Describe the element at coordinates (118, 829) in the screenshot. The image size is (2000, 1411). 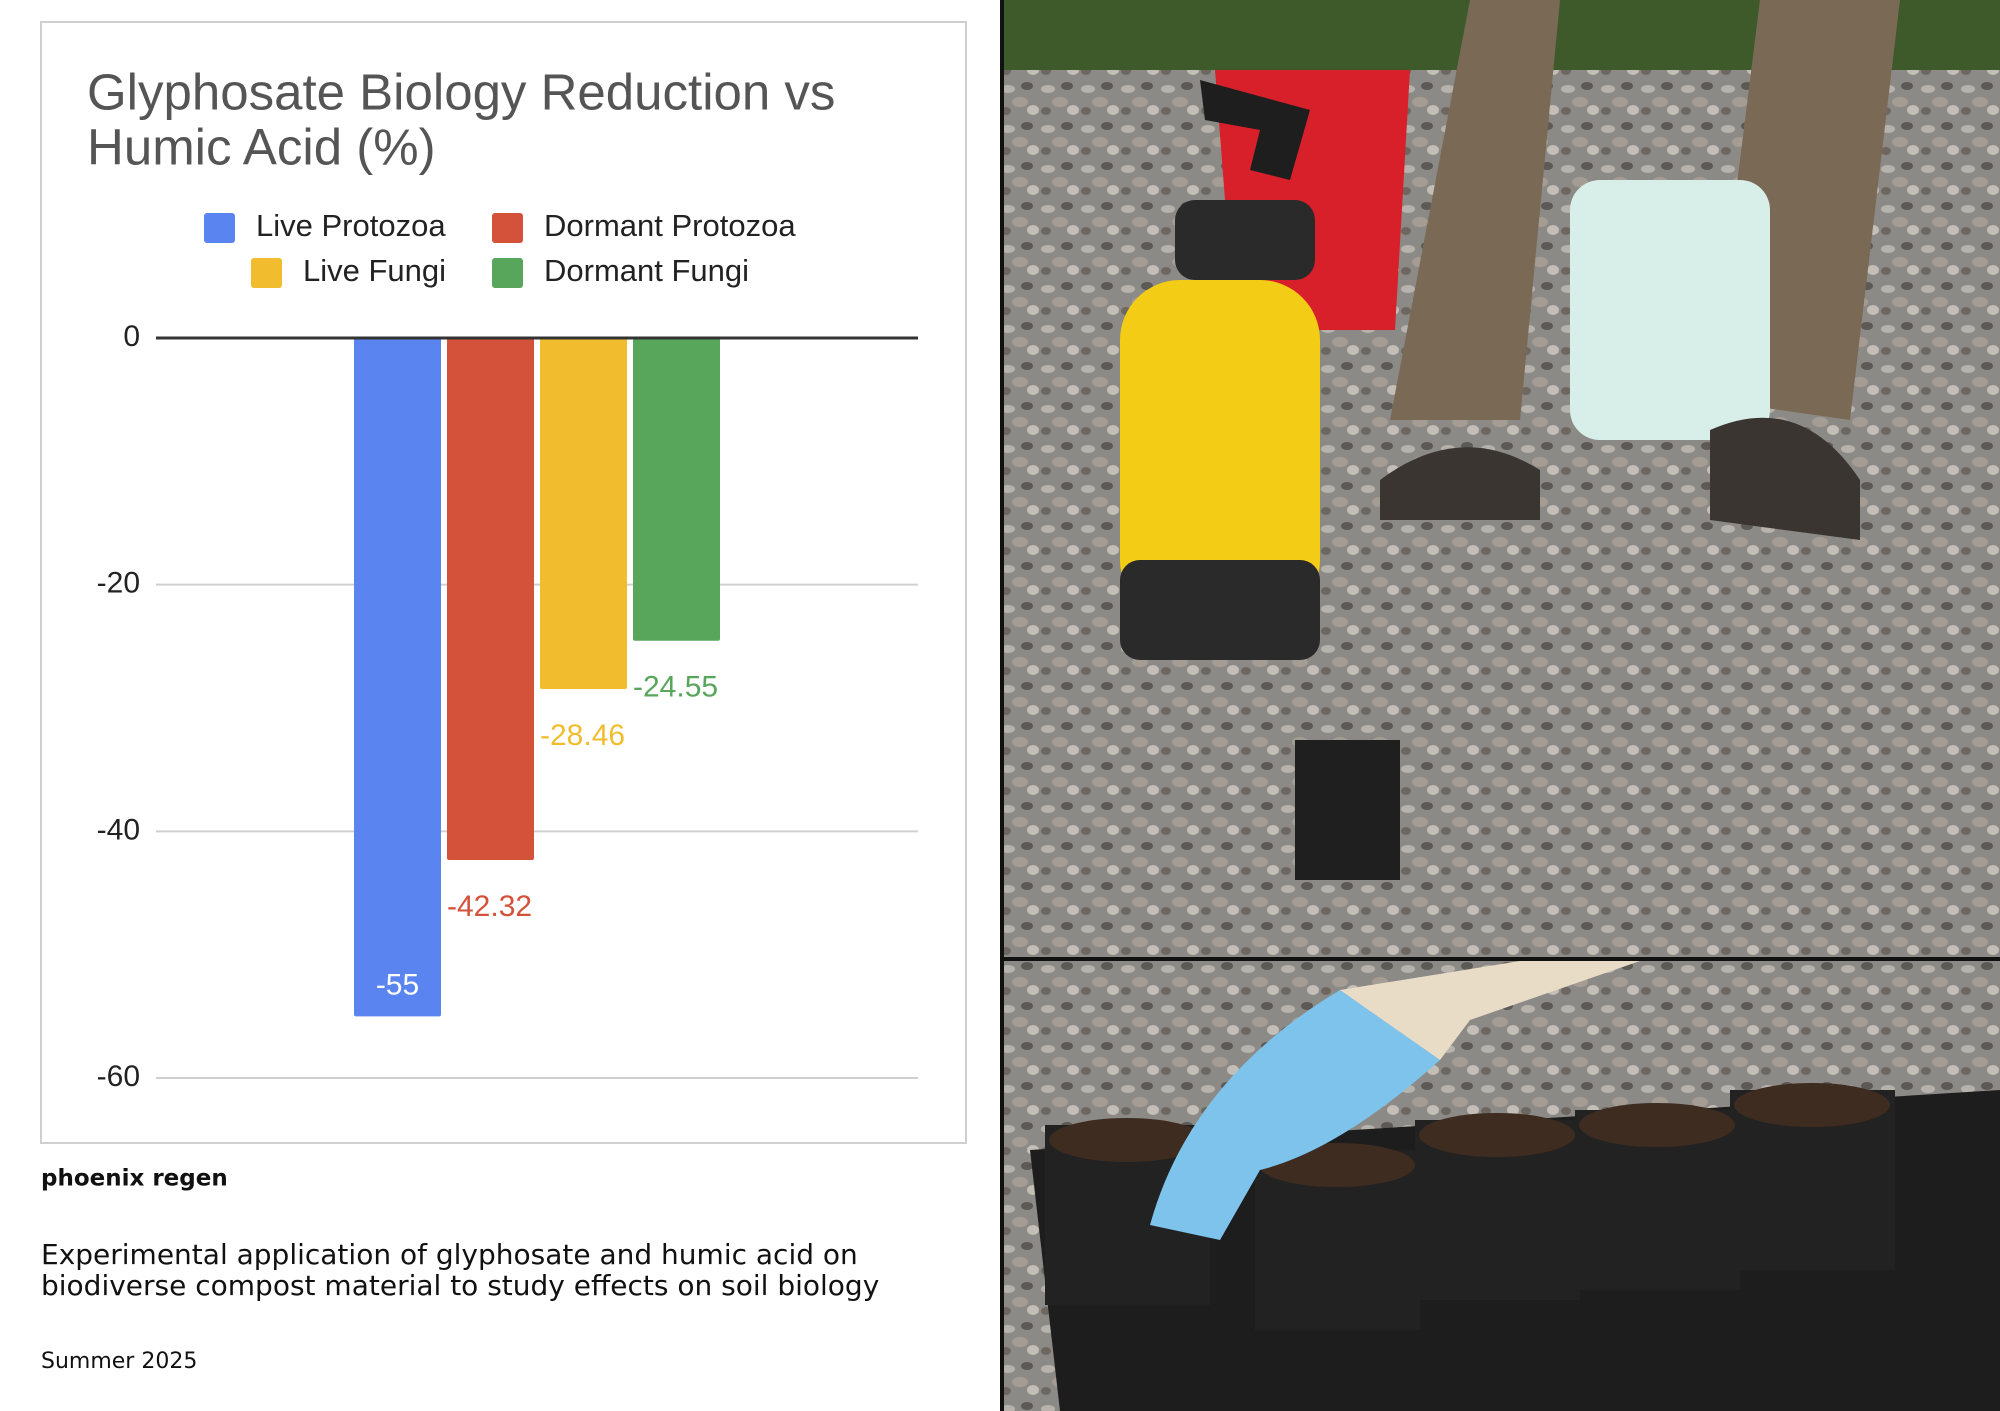
I see `y-tick-label: -40` at that location.